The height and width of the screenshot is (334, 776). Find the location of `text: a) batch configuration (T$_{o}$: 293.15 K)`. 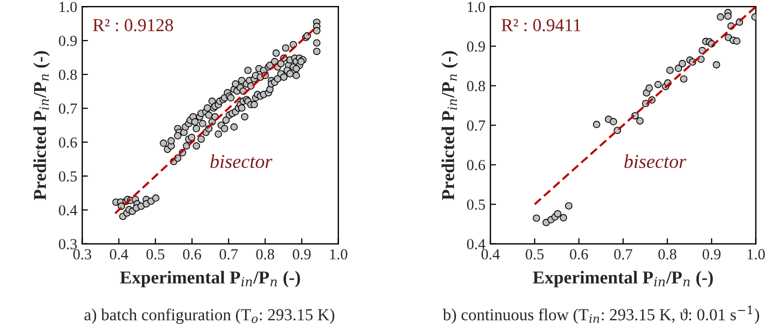

text: a) batch configuration (T$_{o}$: 293.15 K) is located at coordinates (209, 316).